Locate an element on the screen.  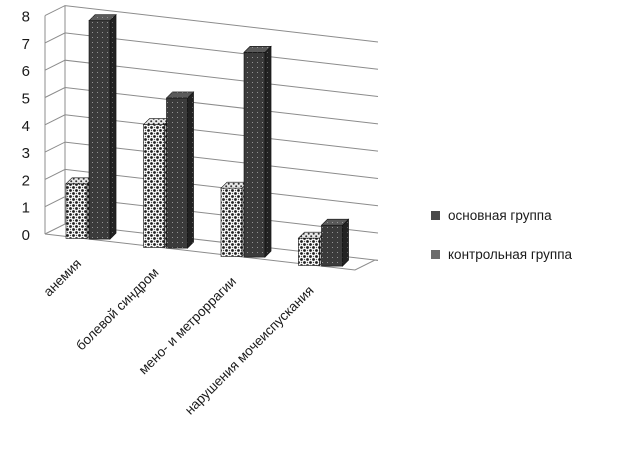
y-tick-label: 5 is located at coordinates (26, 99).